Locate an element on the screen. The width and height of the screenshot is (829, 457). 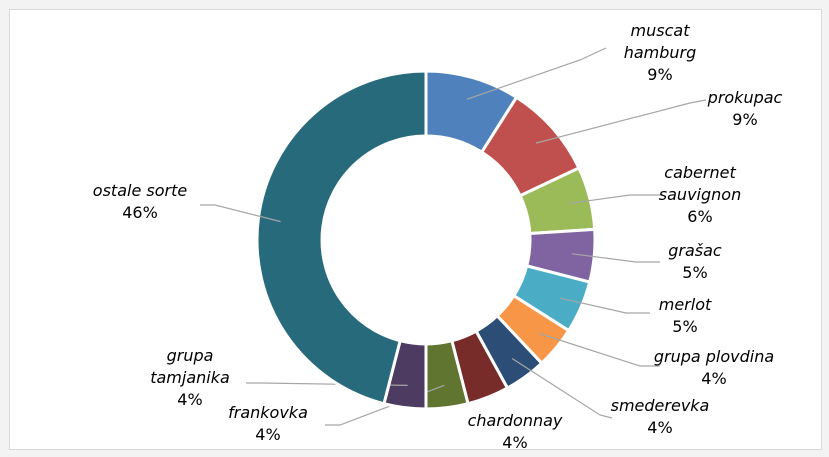
data-label: merlot 5% is located at coordinates (685, 316).